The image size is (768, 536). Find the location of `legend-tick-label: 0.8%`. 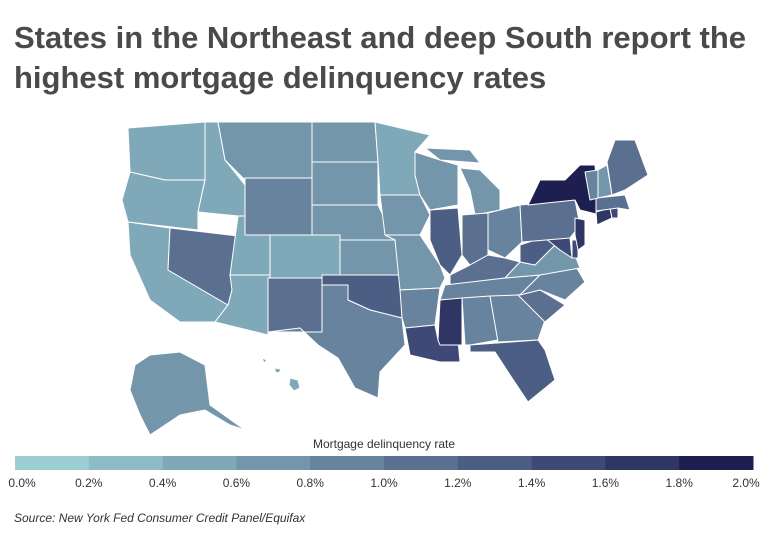

legend-tick-label: 0.8% is located at coordinates (311, 483).